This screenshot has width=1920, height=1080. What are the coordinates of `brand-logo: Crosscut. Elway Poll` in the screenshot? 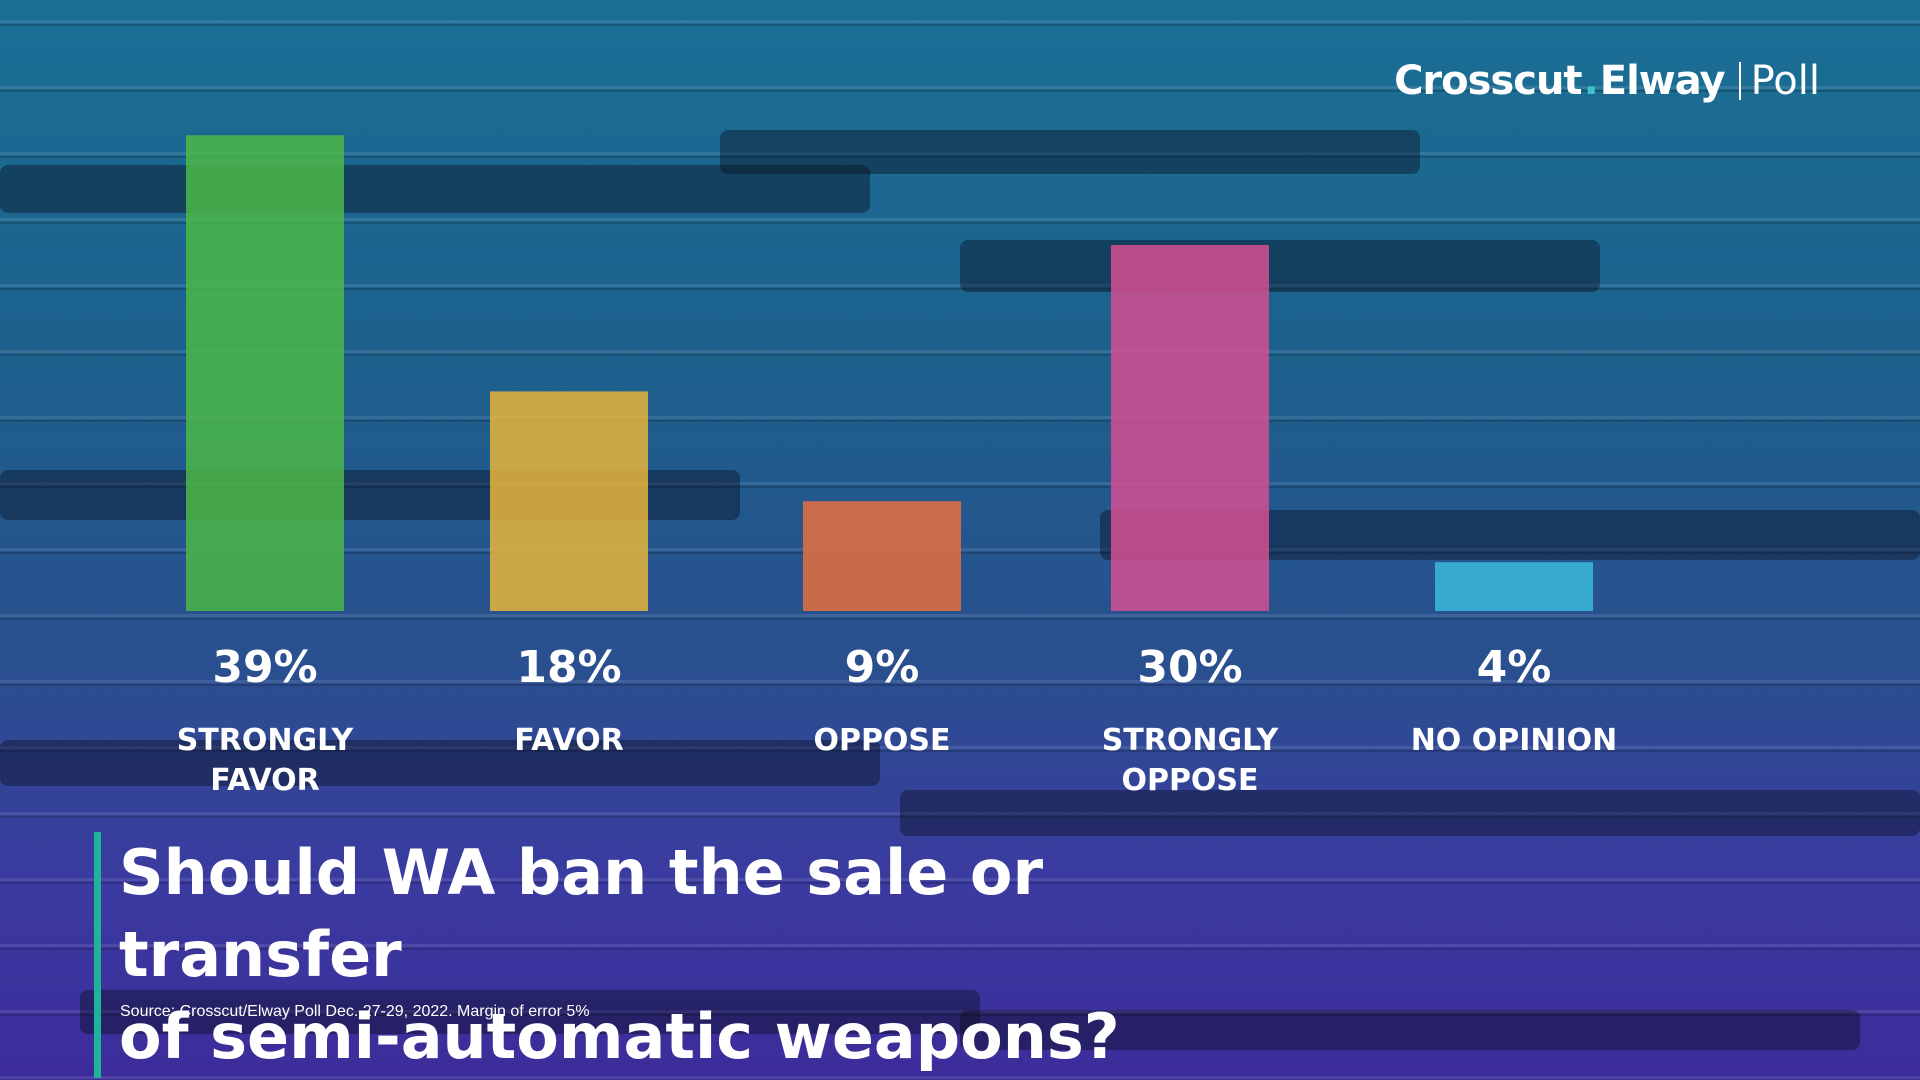 It's located at (1607, 81).